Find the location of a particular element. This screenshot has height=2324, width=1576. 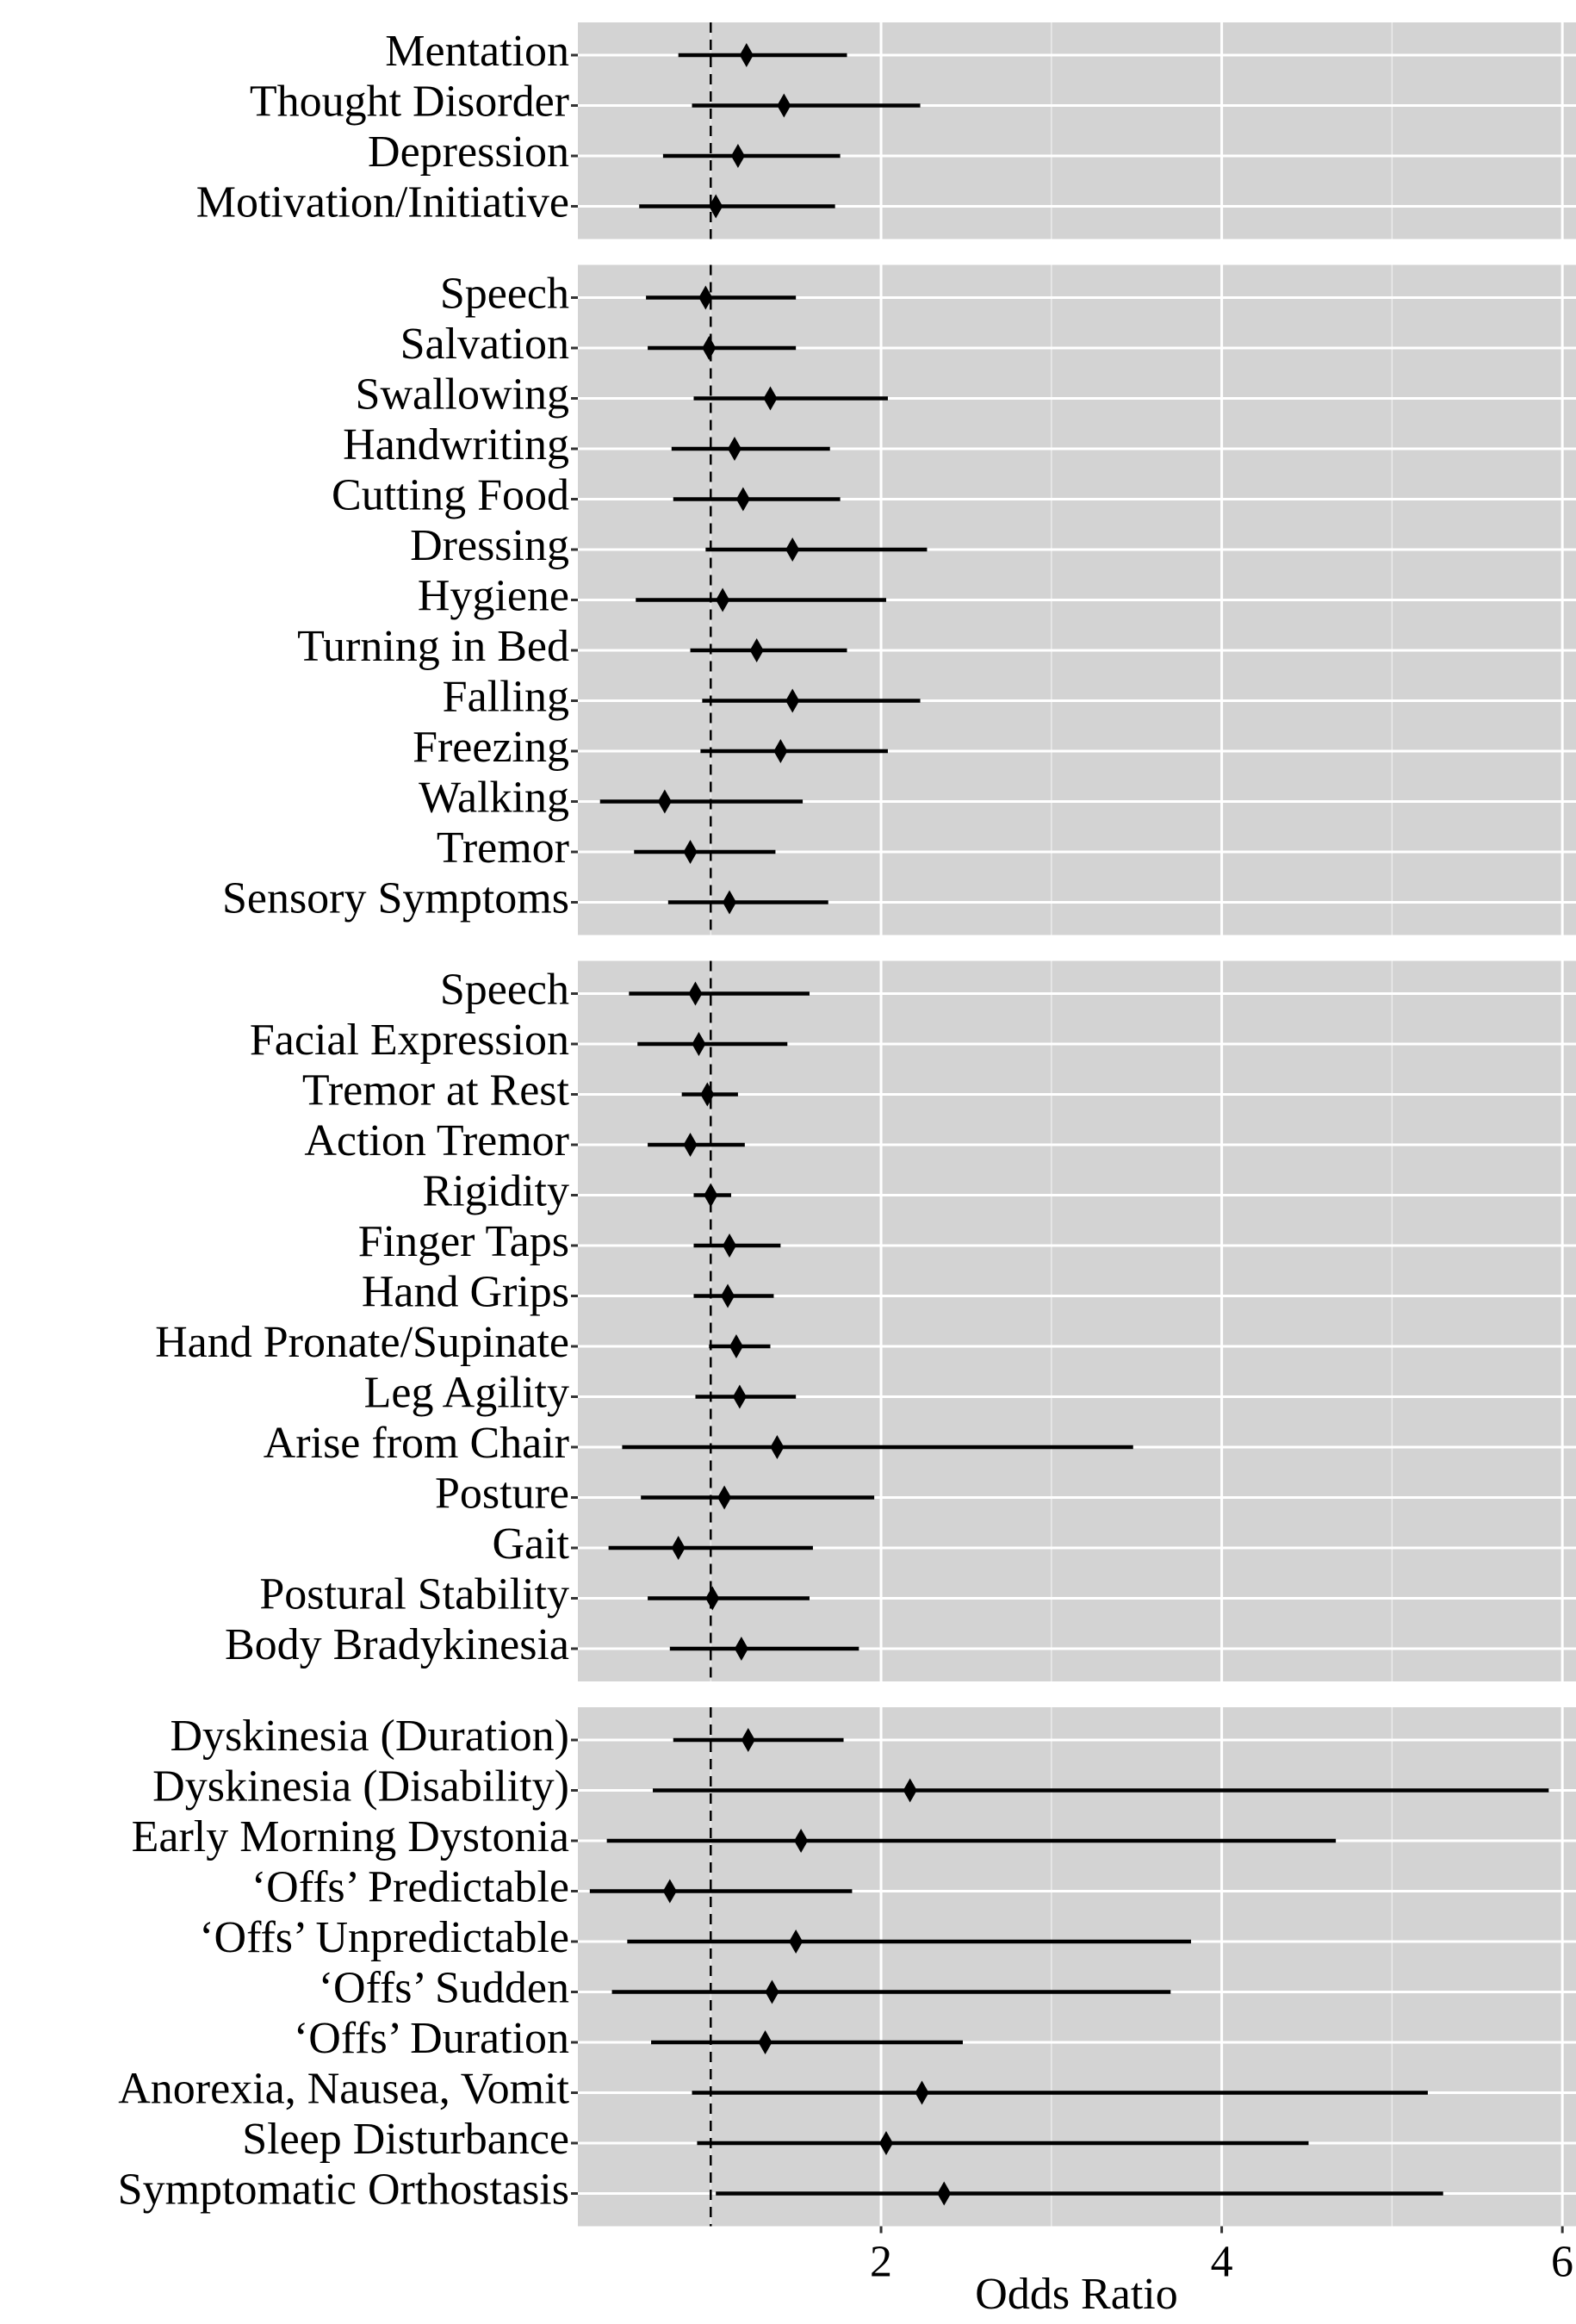

y-tick-label: ‘Offs’ Duration is located at coordinates (431, 2038).